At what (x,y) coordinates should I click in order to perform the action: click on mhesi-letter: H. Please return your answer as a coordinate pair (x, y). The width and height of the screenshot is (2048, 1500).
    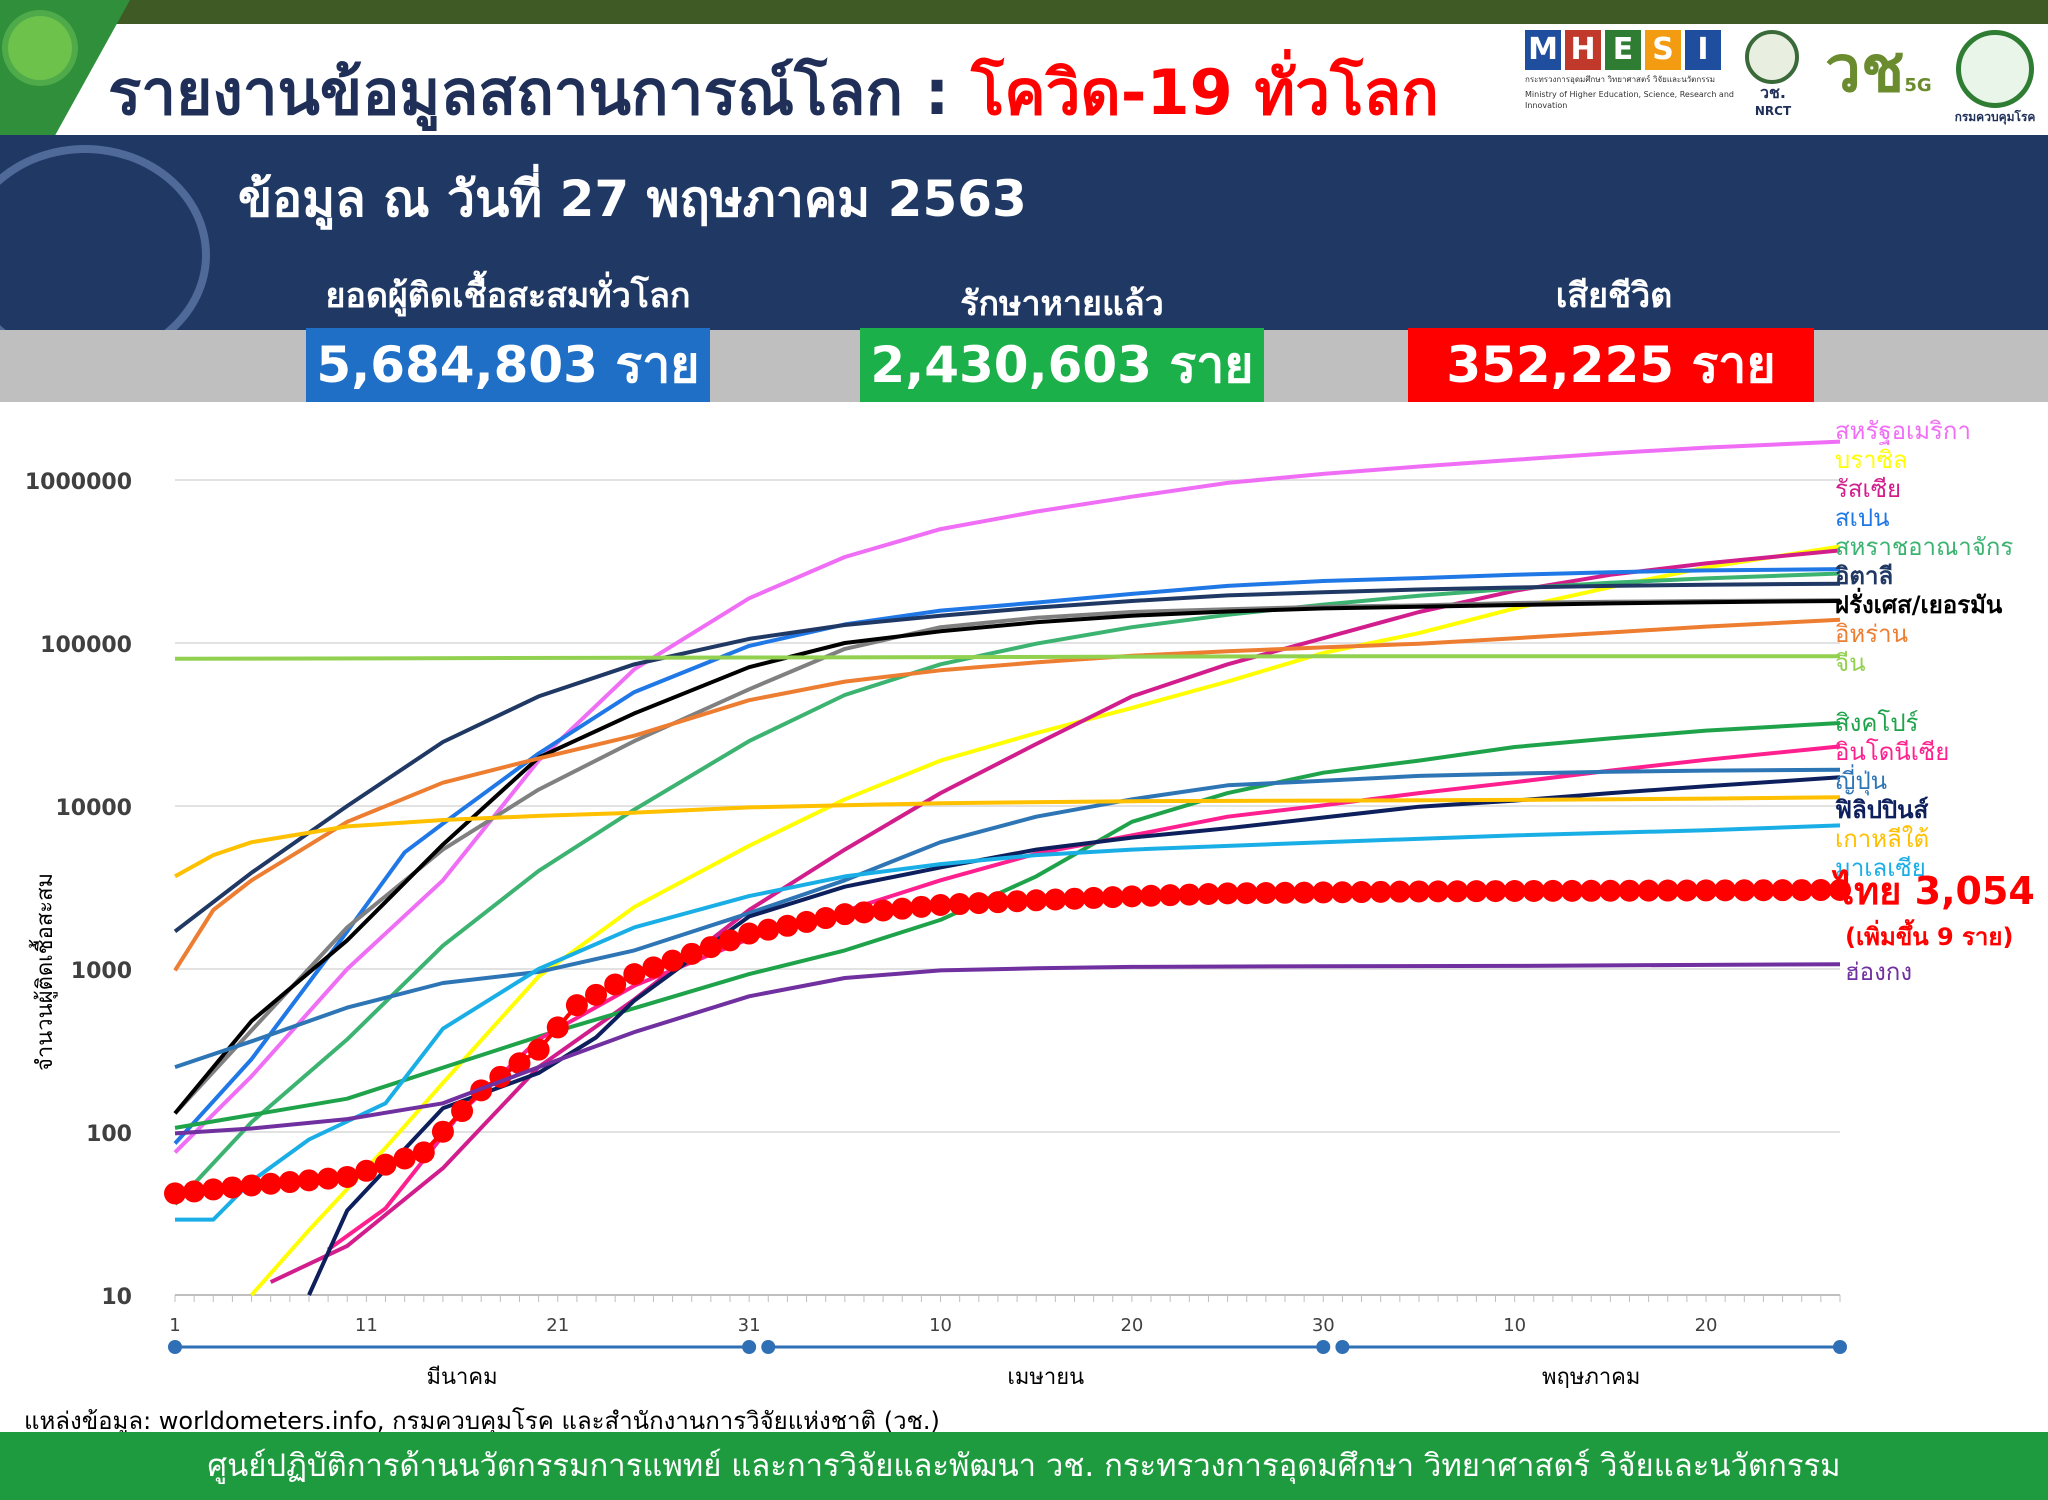
    Looking at the image, I should click on (1583, 50).